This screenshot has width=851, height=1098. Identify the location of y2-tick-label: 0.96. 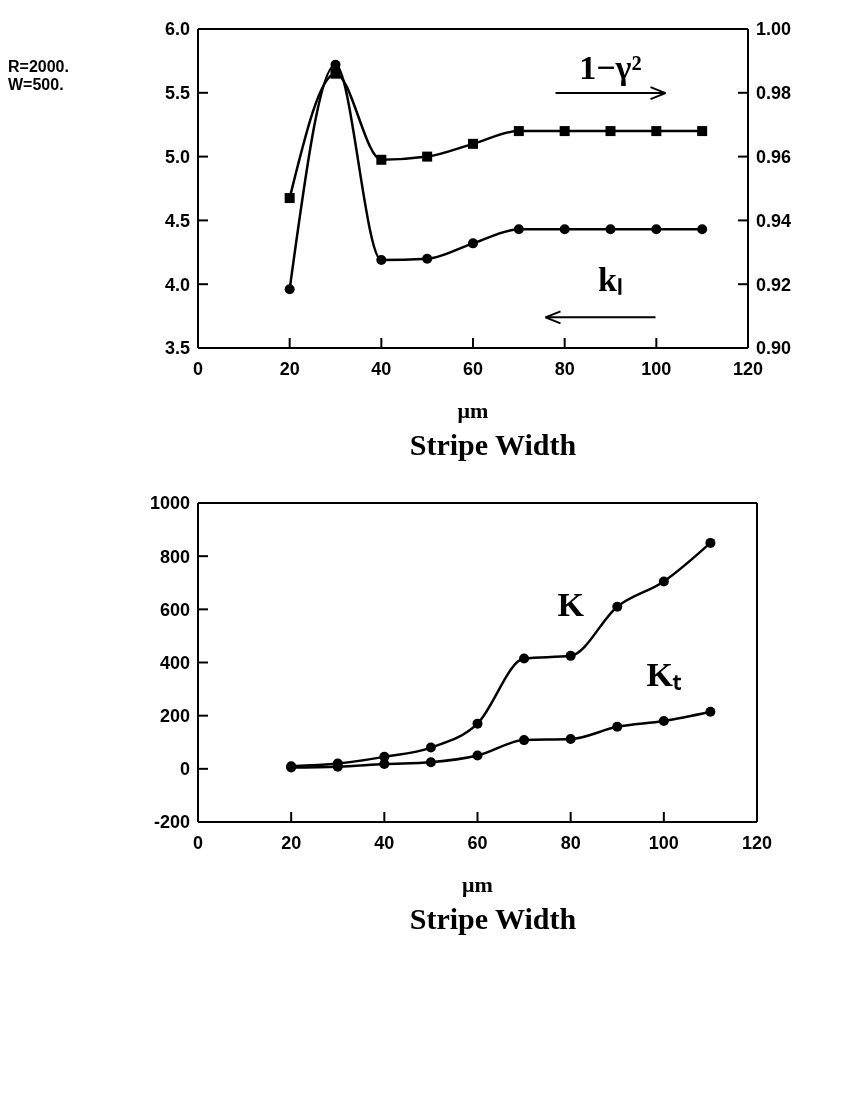
(774, 156).